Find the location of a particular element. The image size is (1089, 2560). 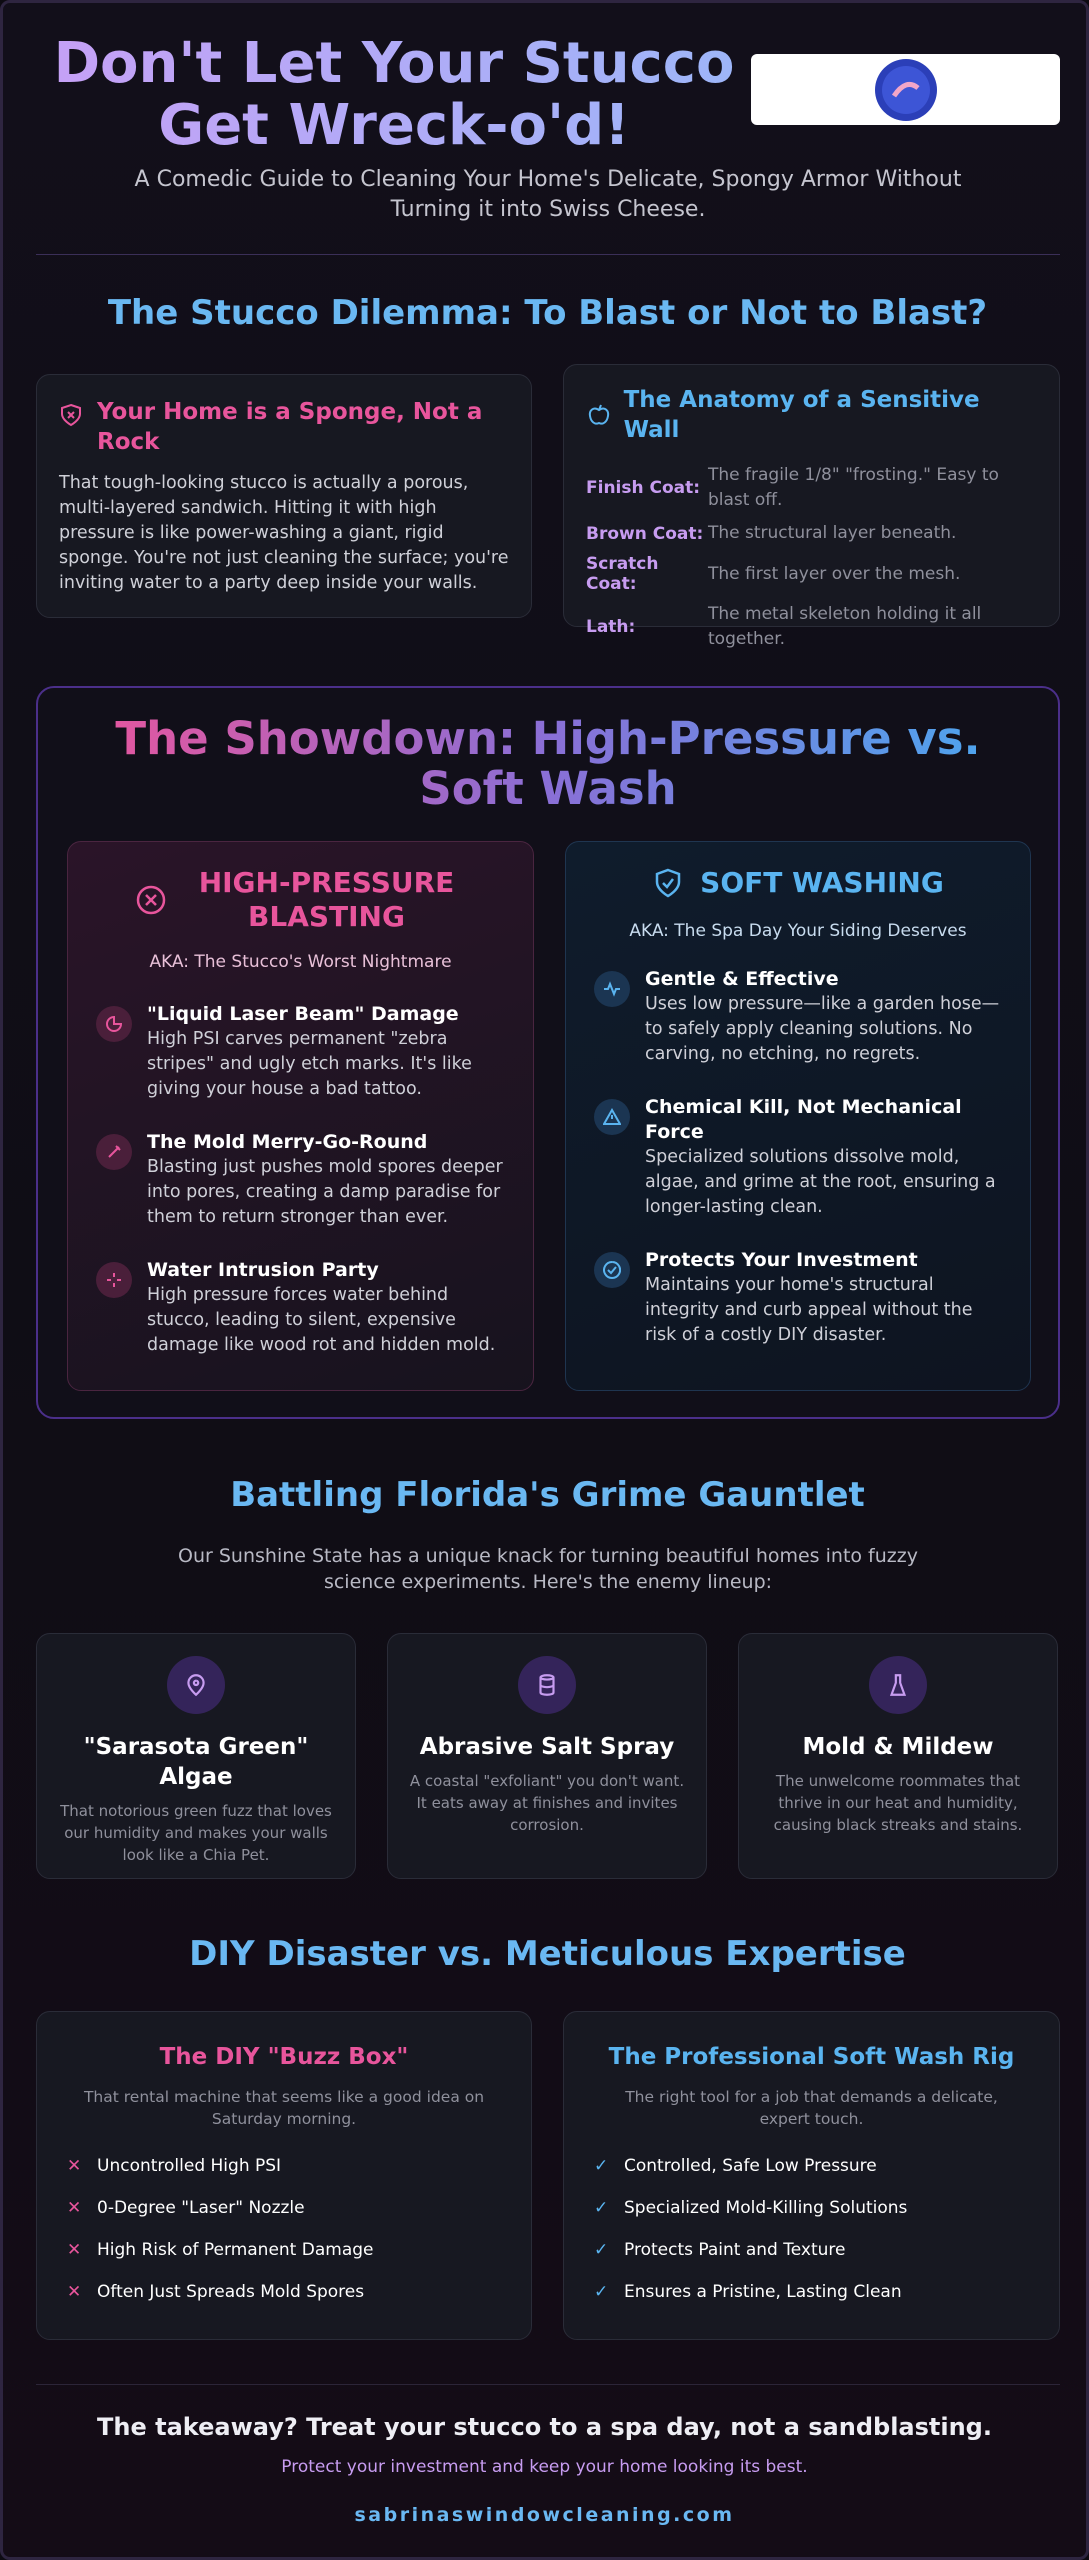

item-title: Water Intrusion Party is located at coordinates (263, 1270).